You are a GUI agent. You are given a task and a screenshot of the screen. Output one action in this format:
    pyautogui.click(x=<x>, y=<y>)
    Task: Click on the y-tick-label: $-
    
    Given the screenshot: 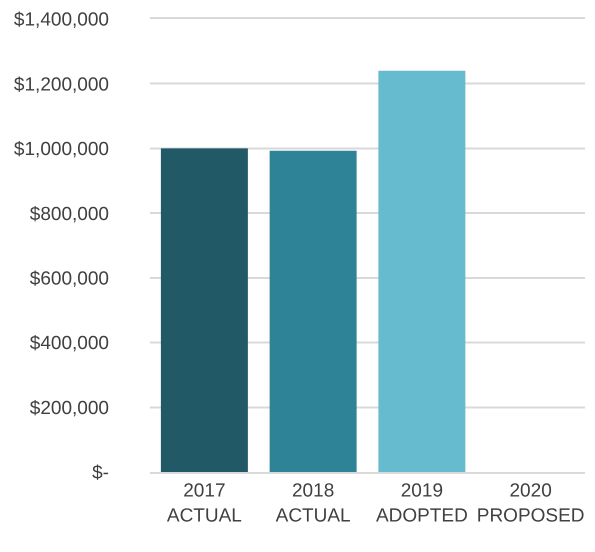 What is the action you would take?
    pyautogui.click(x=100, y=473)
    